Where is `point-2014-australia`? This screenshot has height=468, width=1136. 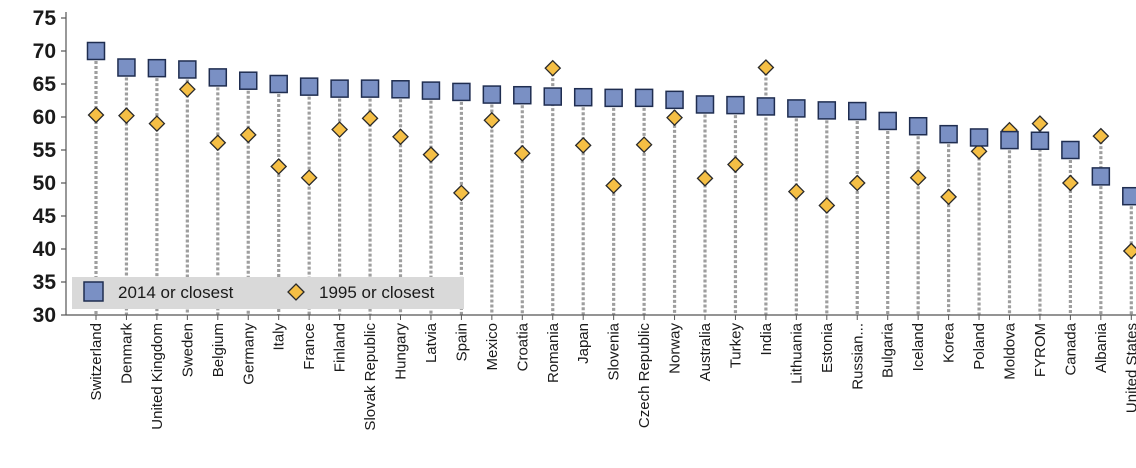
point-2014-australia is located at coordinates (705, 104).